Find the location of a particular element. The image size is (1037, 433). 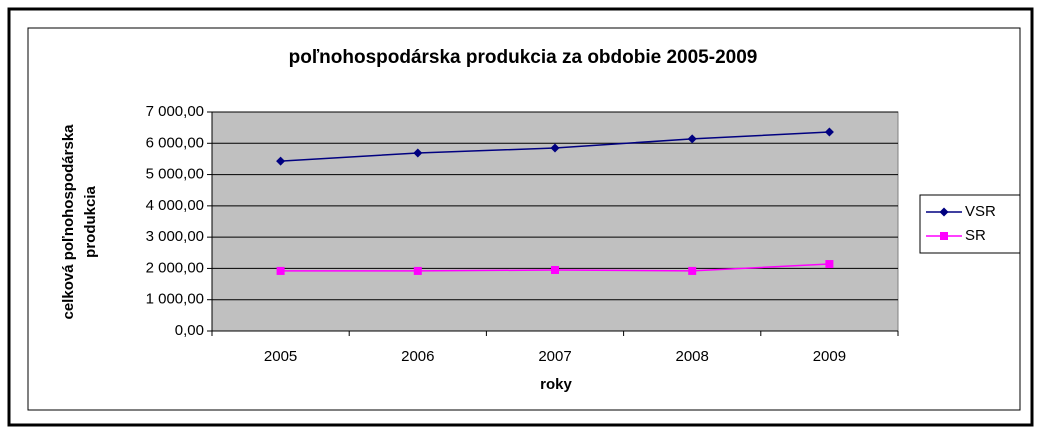

x-tick-label: 2008 is located at coordinates (692, 356).